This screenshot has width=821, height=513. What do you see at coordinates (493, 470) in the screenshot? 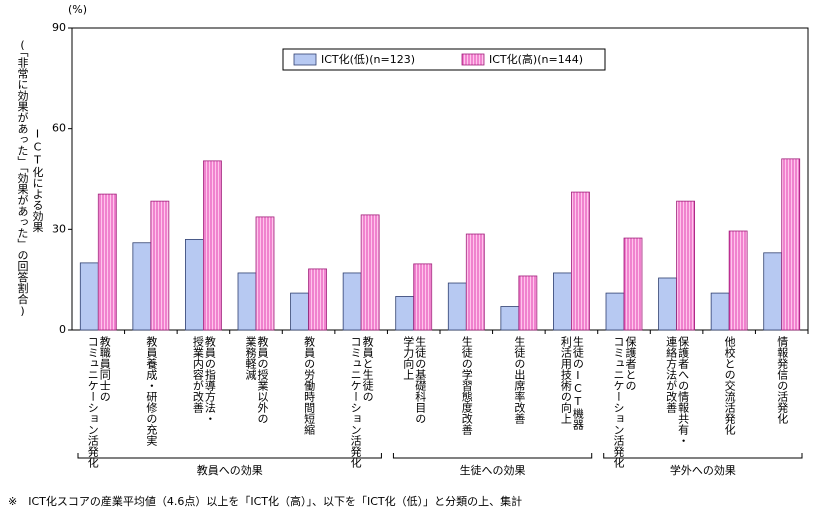
I see `group-label: 生徒への効果` at bounding box center [493, 470].